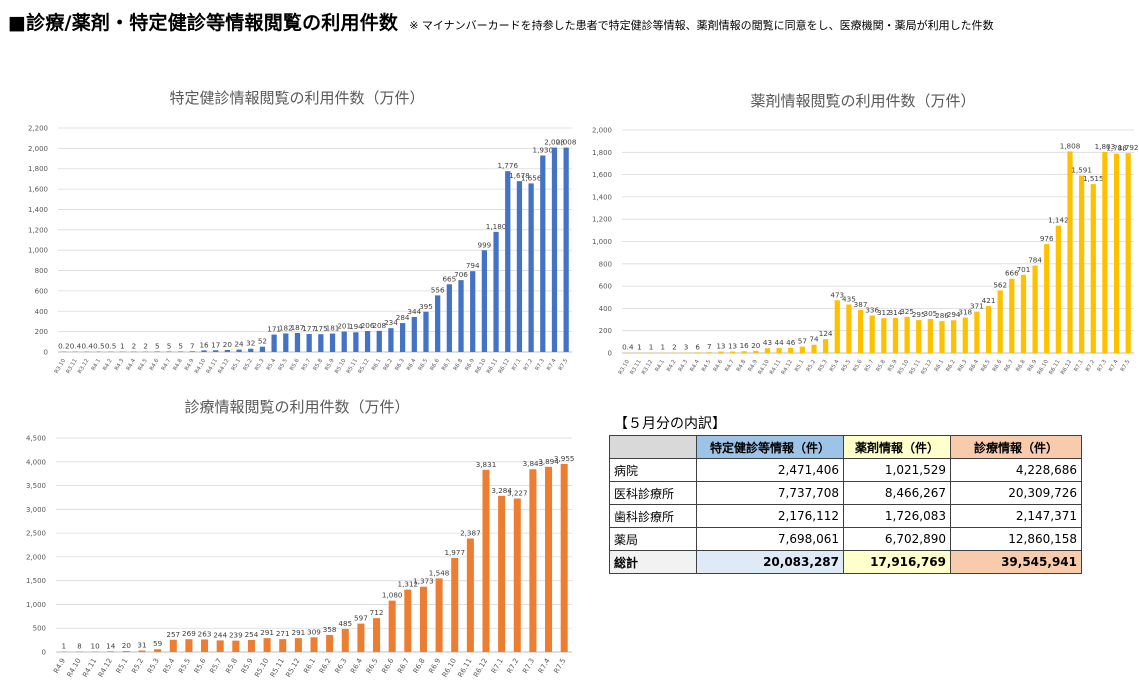 This screenshot has height=696, width=1139. I want to click on data-label: 712, so click(377, 612).